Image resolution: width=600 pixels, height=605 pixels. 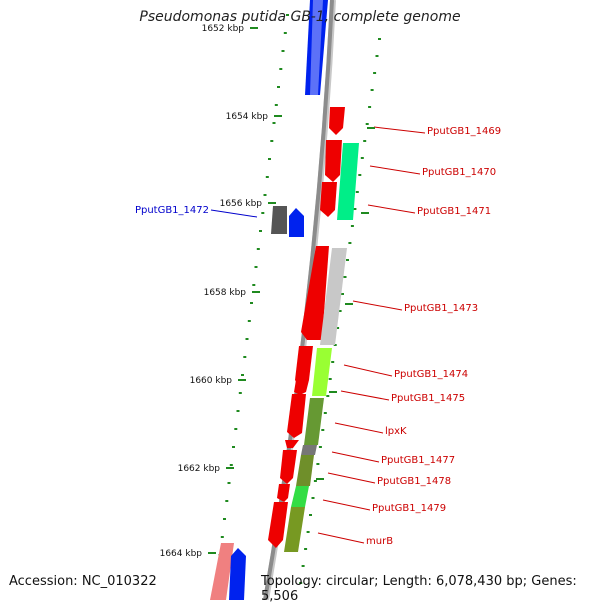 I want to click on scale-label: 1652 kbp, so click(x=223, y=29).